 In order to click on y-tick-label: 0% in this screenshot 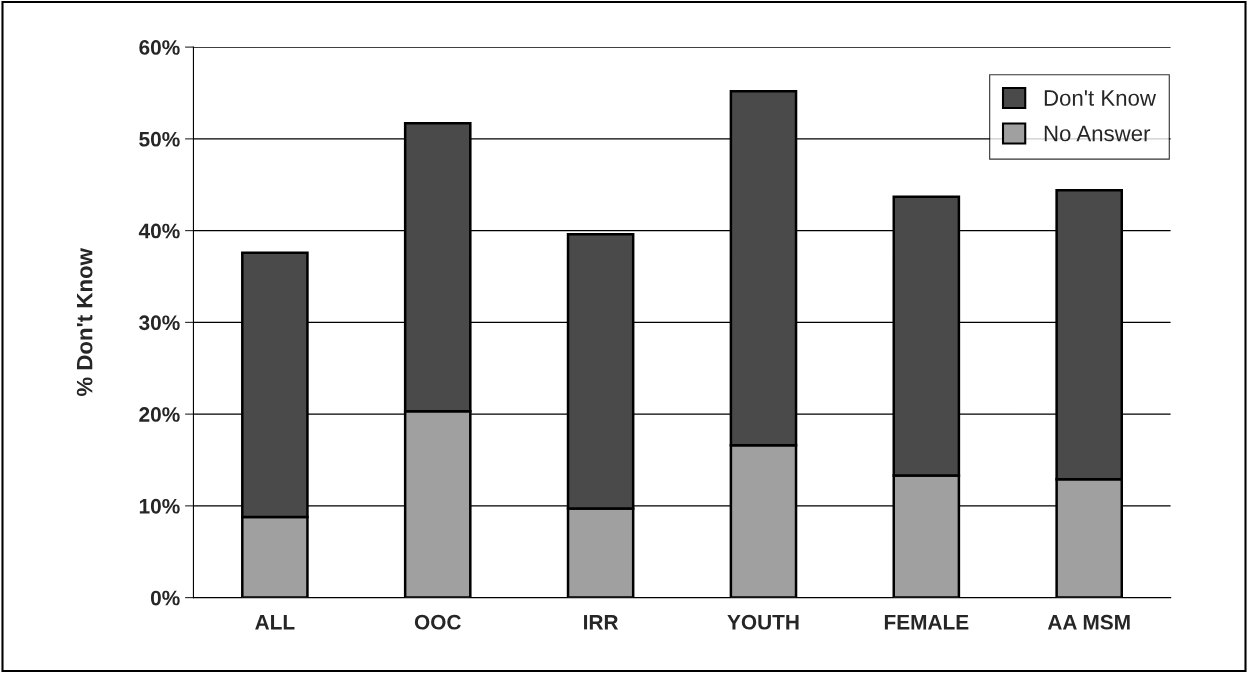, I will do `click(165, 598)`.